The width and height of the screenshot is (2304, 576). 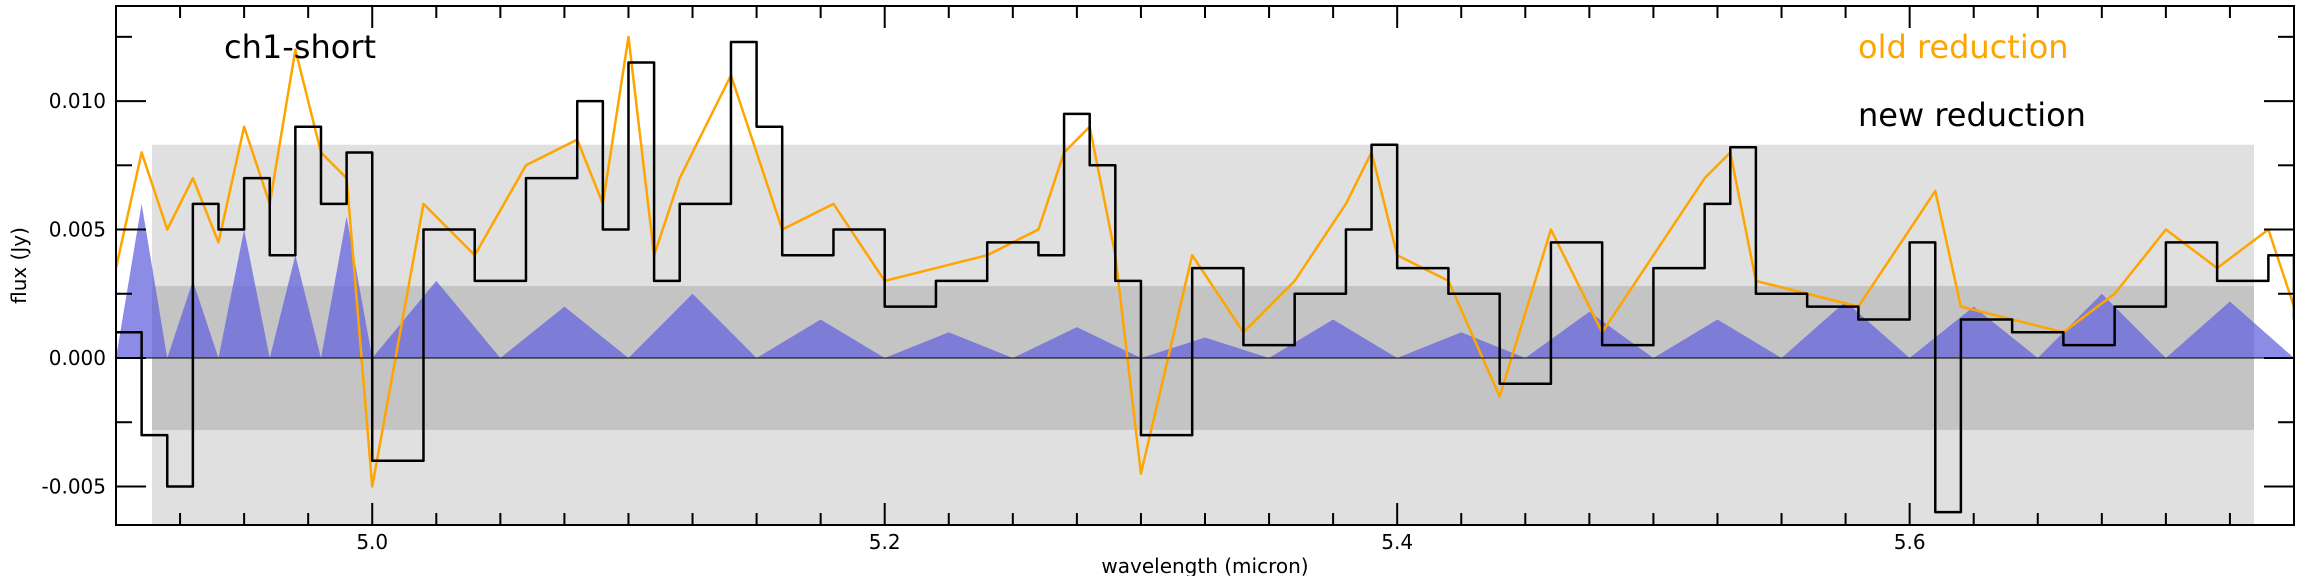 What do you see at coordinates (74, 486) in the screenshot?
I see `y-tick-label: -0.005` at bounding box center [74, 486].